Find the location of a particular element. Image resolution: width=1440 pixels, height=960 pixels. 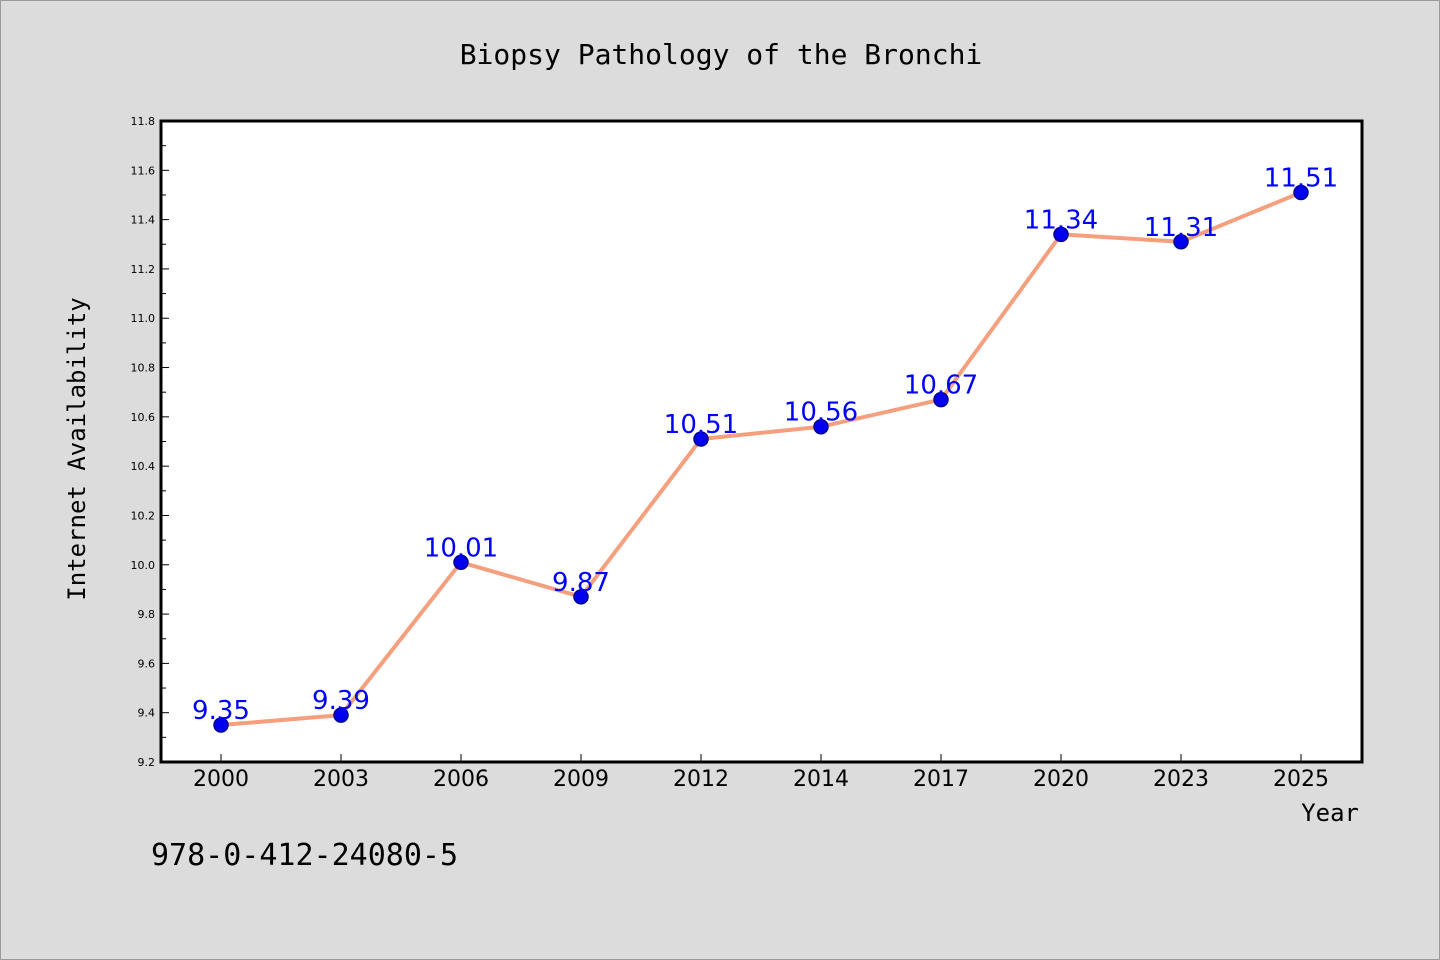

y-tick-label: 10.6 is located at coordinates (143, 417).